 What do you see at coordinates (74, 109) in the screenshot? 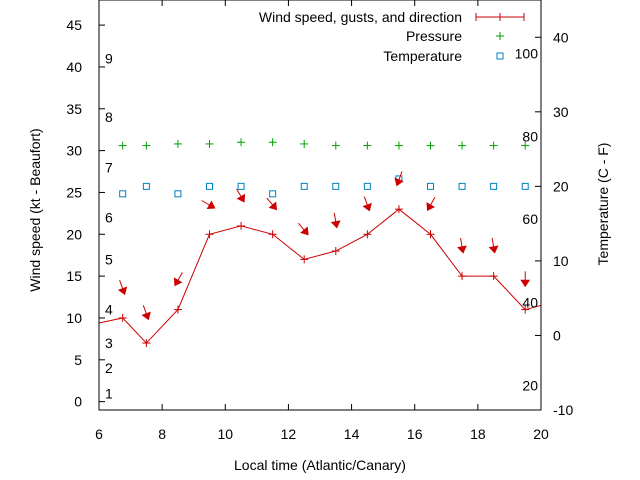
I see `y-tick-label: 35` at bounding box center [74, 109].